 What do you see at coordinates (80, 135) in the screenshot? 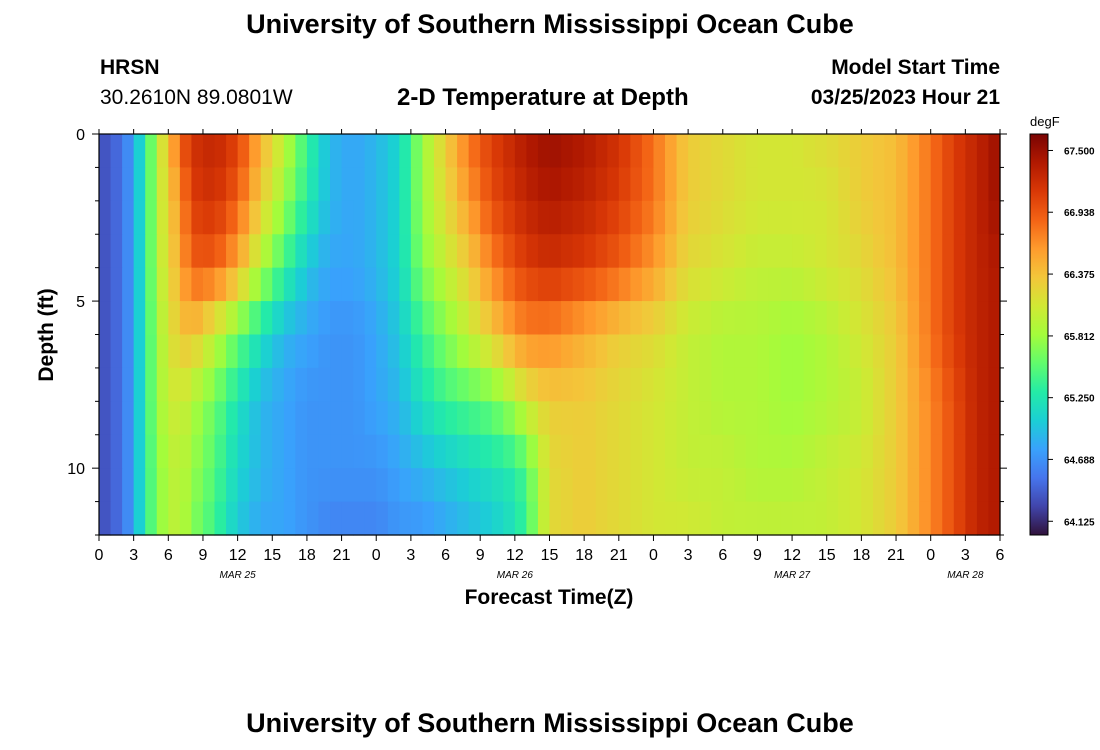
I see `y-tick-label: 0` at bounding box center [80, 135].